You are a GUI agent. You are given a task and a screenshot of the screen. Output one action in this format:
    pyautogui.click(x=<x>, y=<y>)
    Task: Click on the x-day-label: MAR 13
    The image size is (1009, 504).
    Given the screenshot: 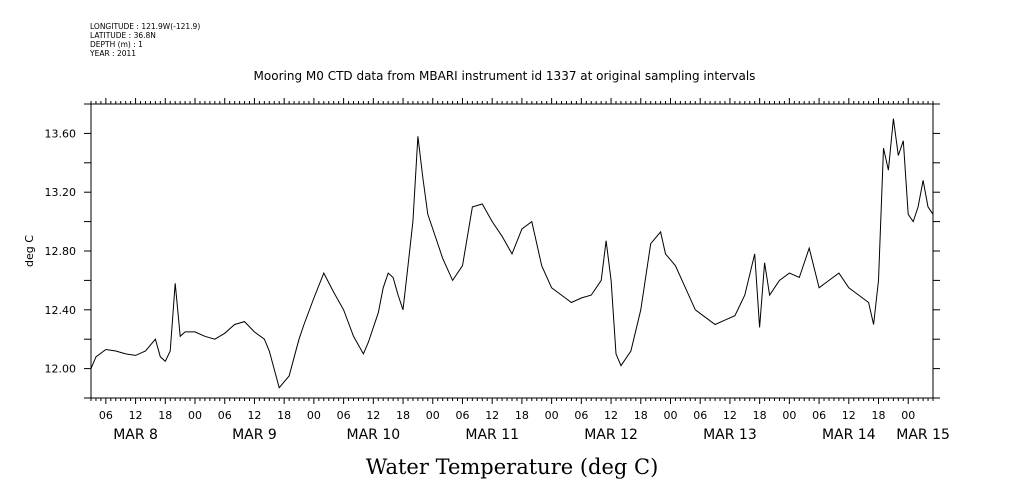 What is the action you would take?
    pyautogui.click(x=730, y=435)
    